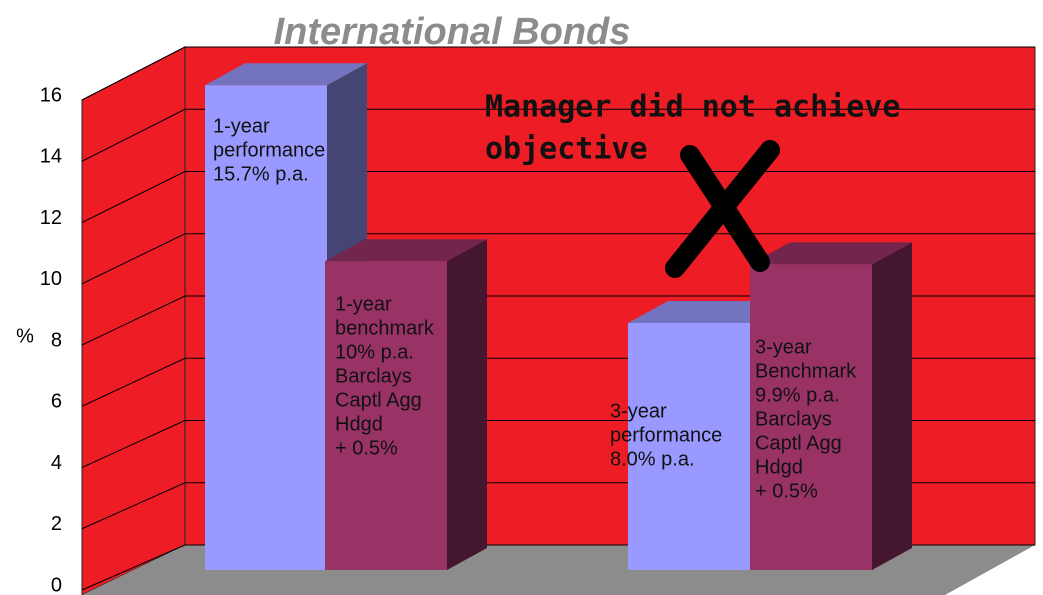  I want to click on annotation: objective, so click(566, 149).